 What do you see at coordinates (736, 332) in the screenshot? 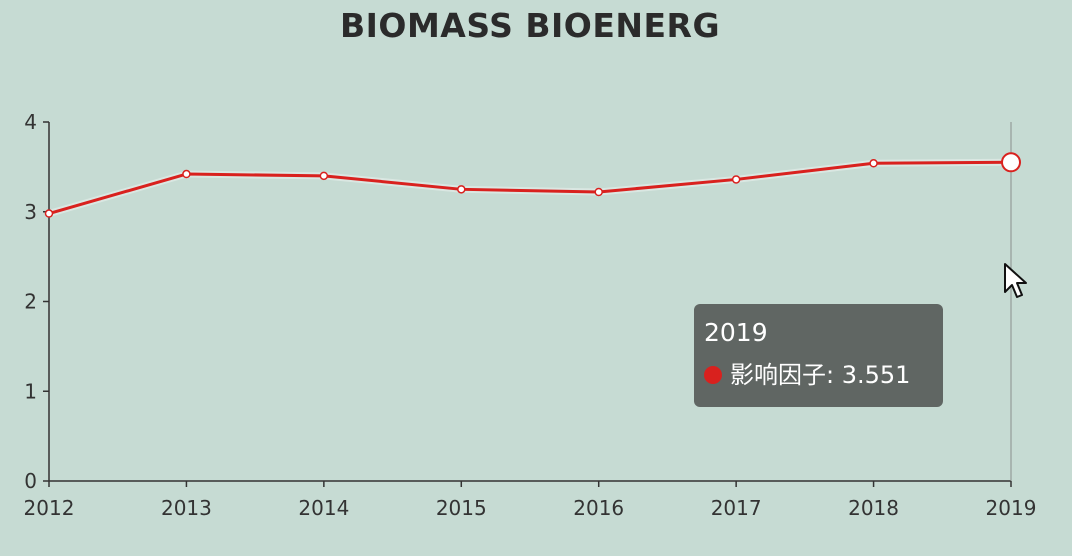
I see `tooltip-title: 2019` at bounding box center [736, 332].